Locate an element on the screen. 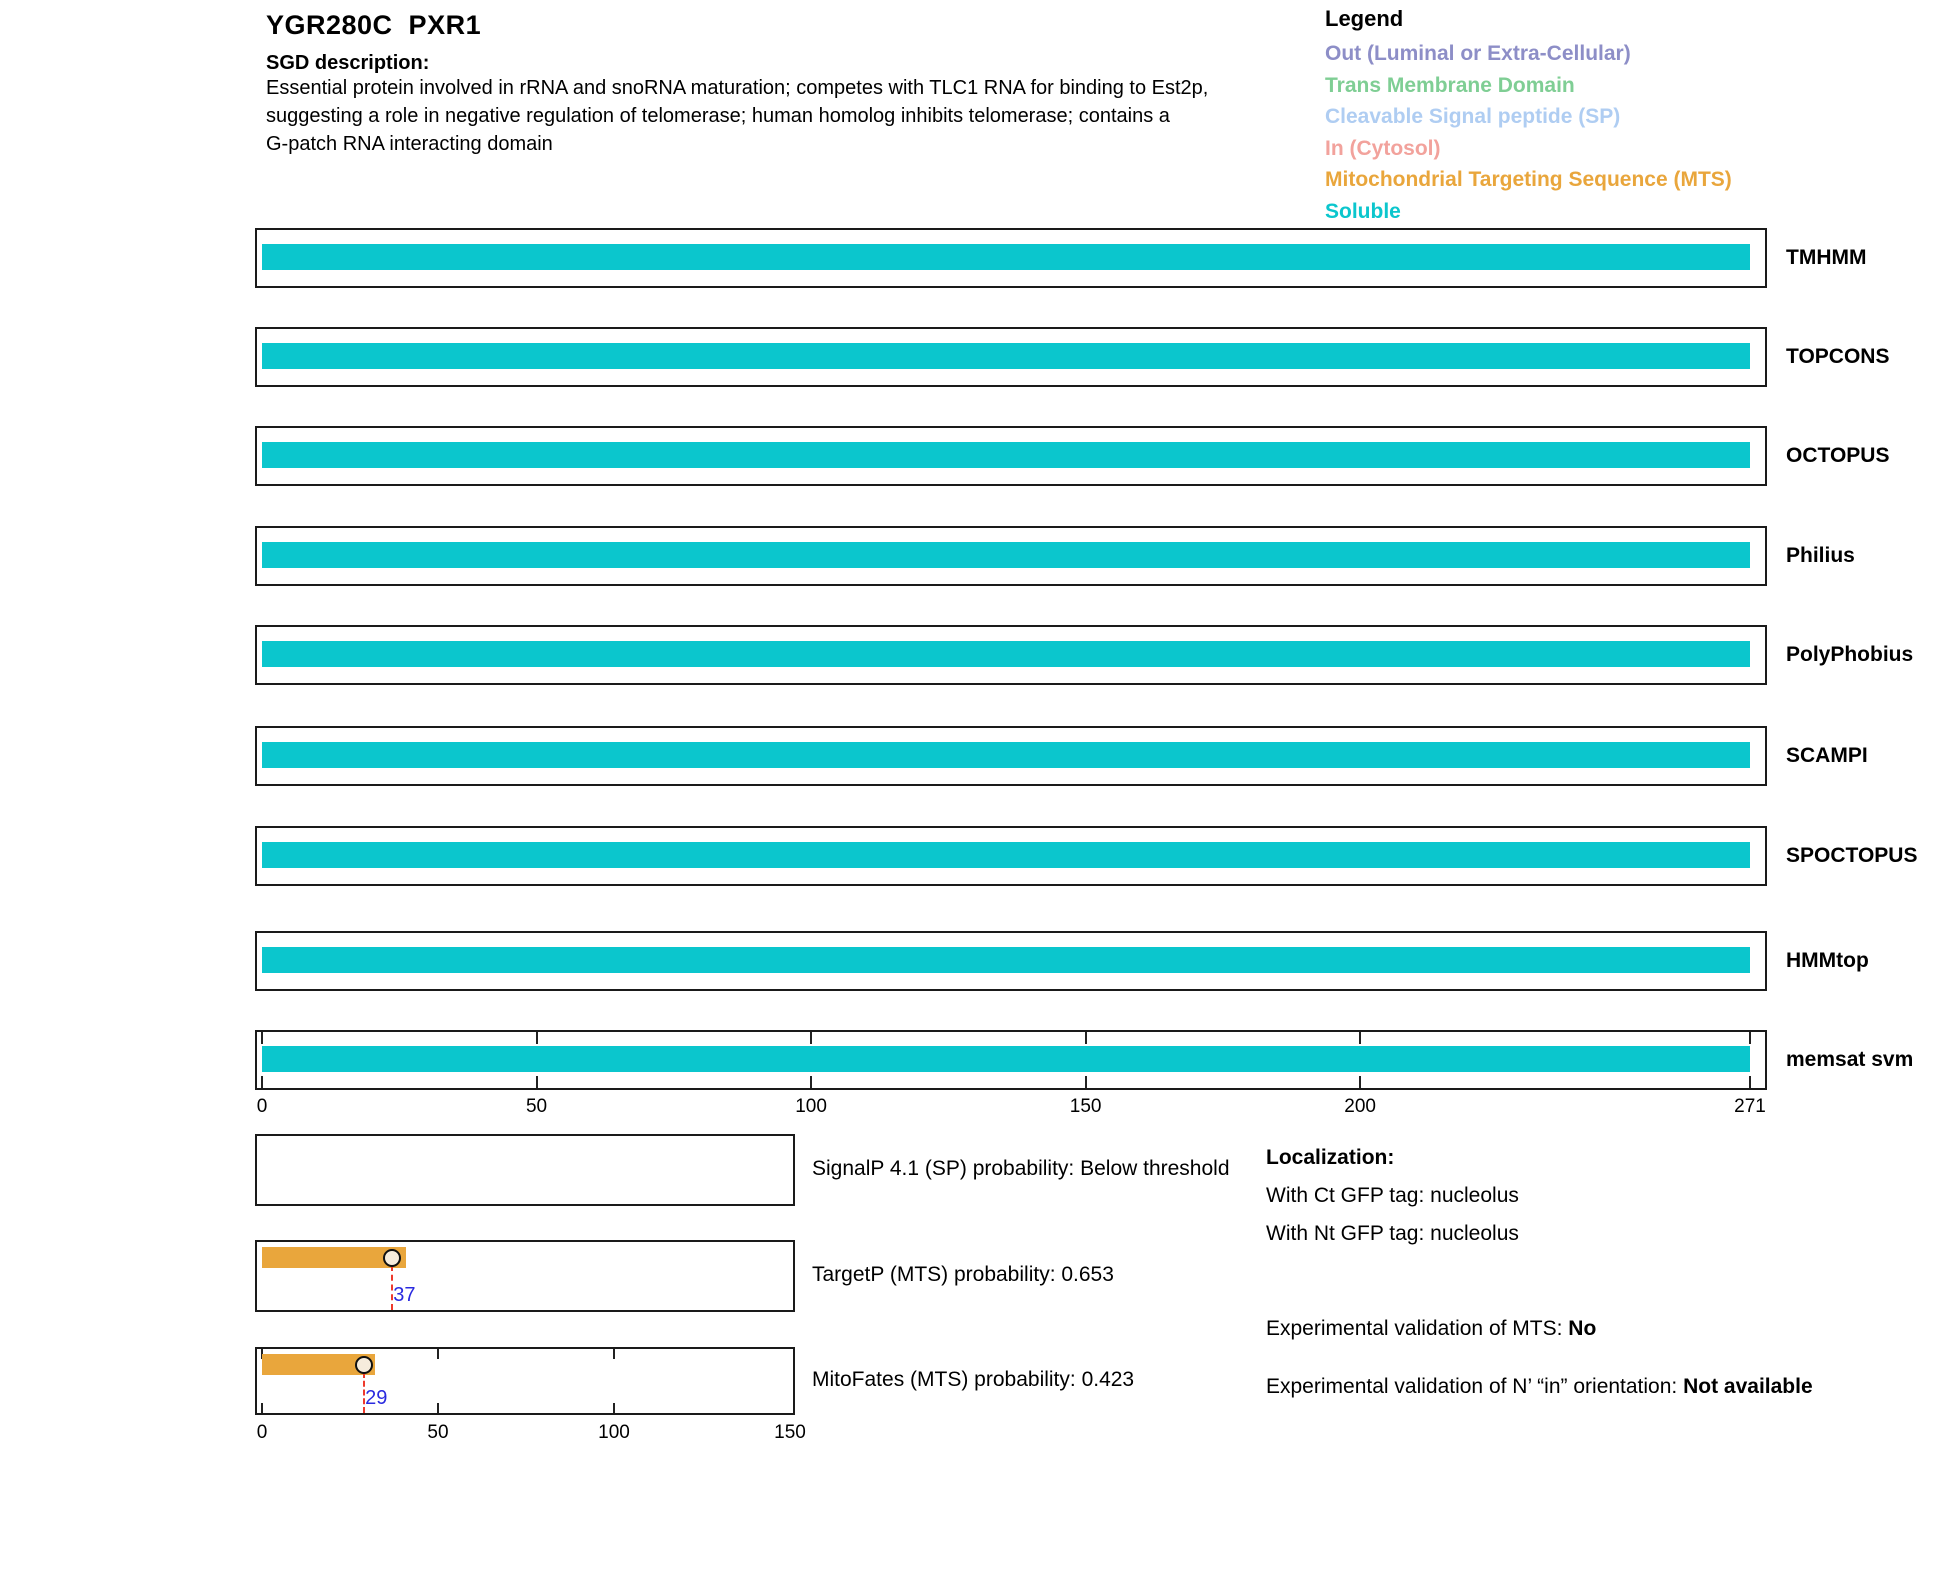  experimental-orientation-value: Not available is located at coordinates (1748, 1386).